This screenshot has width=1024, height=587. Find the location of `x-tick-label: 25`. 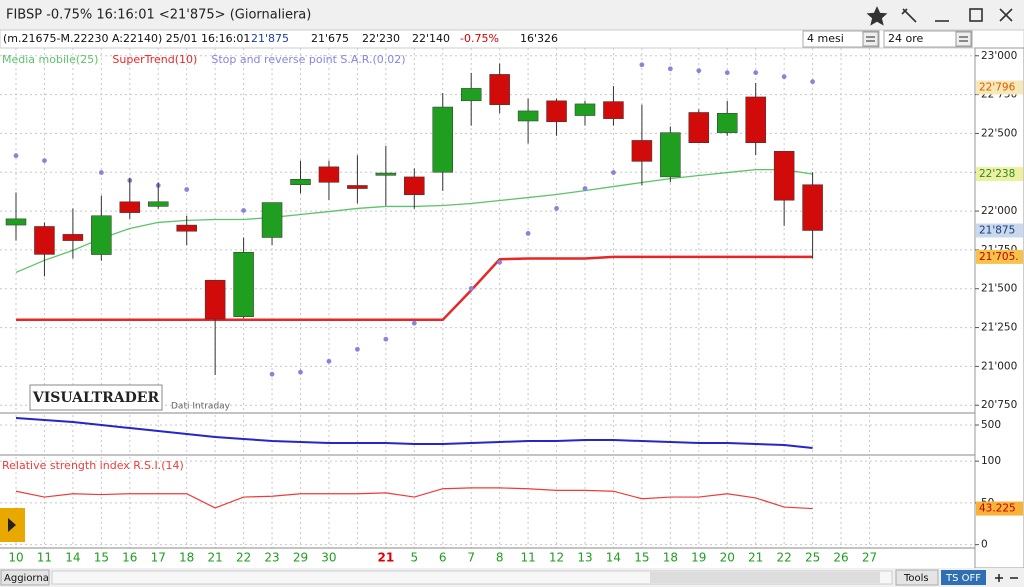

x-tick-label: 25 is located at coordinates (812, 558).